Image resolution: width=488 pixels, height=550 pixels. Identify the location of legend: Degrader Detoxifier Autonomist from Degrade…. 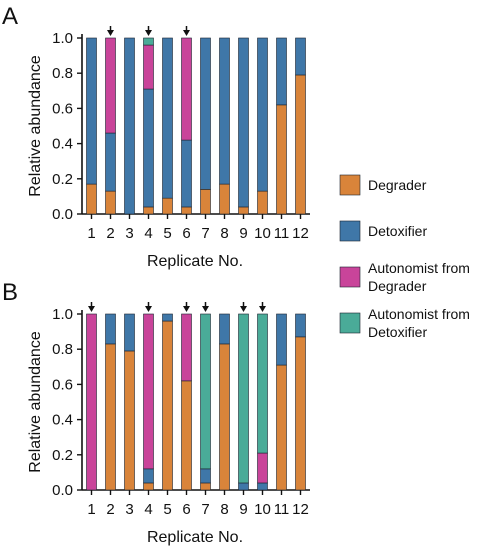
(404, 257).